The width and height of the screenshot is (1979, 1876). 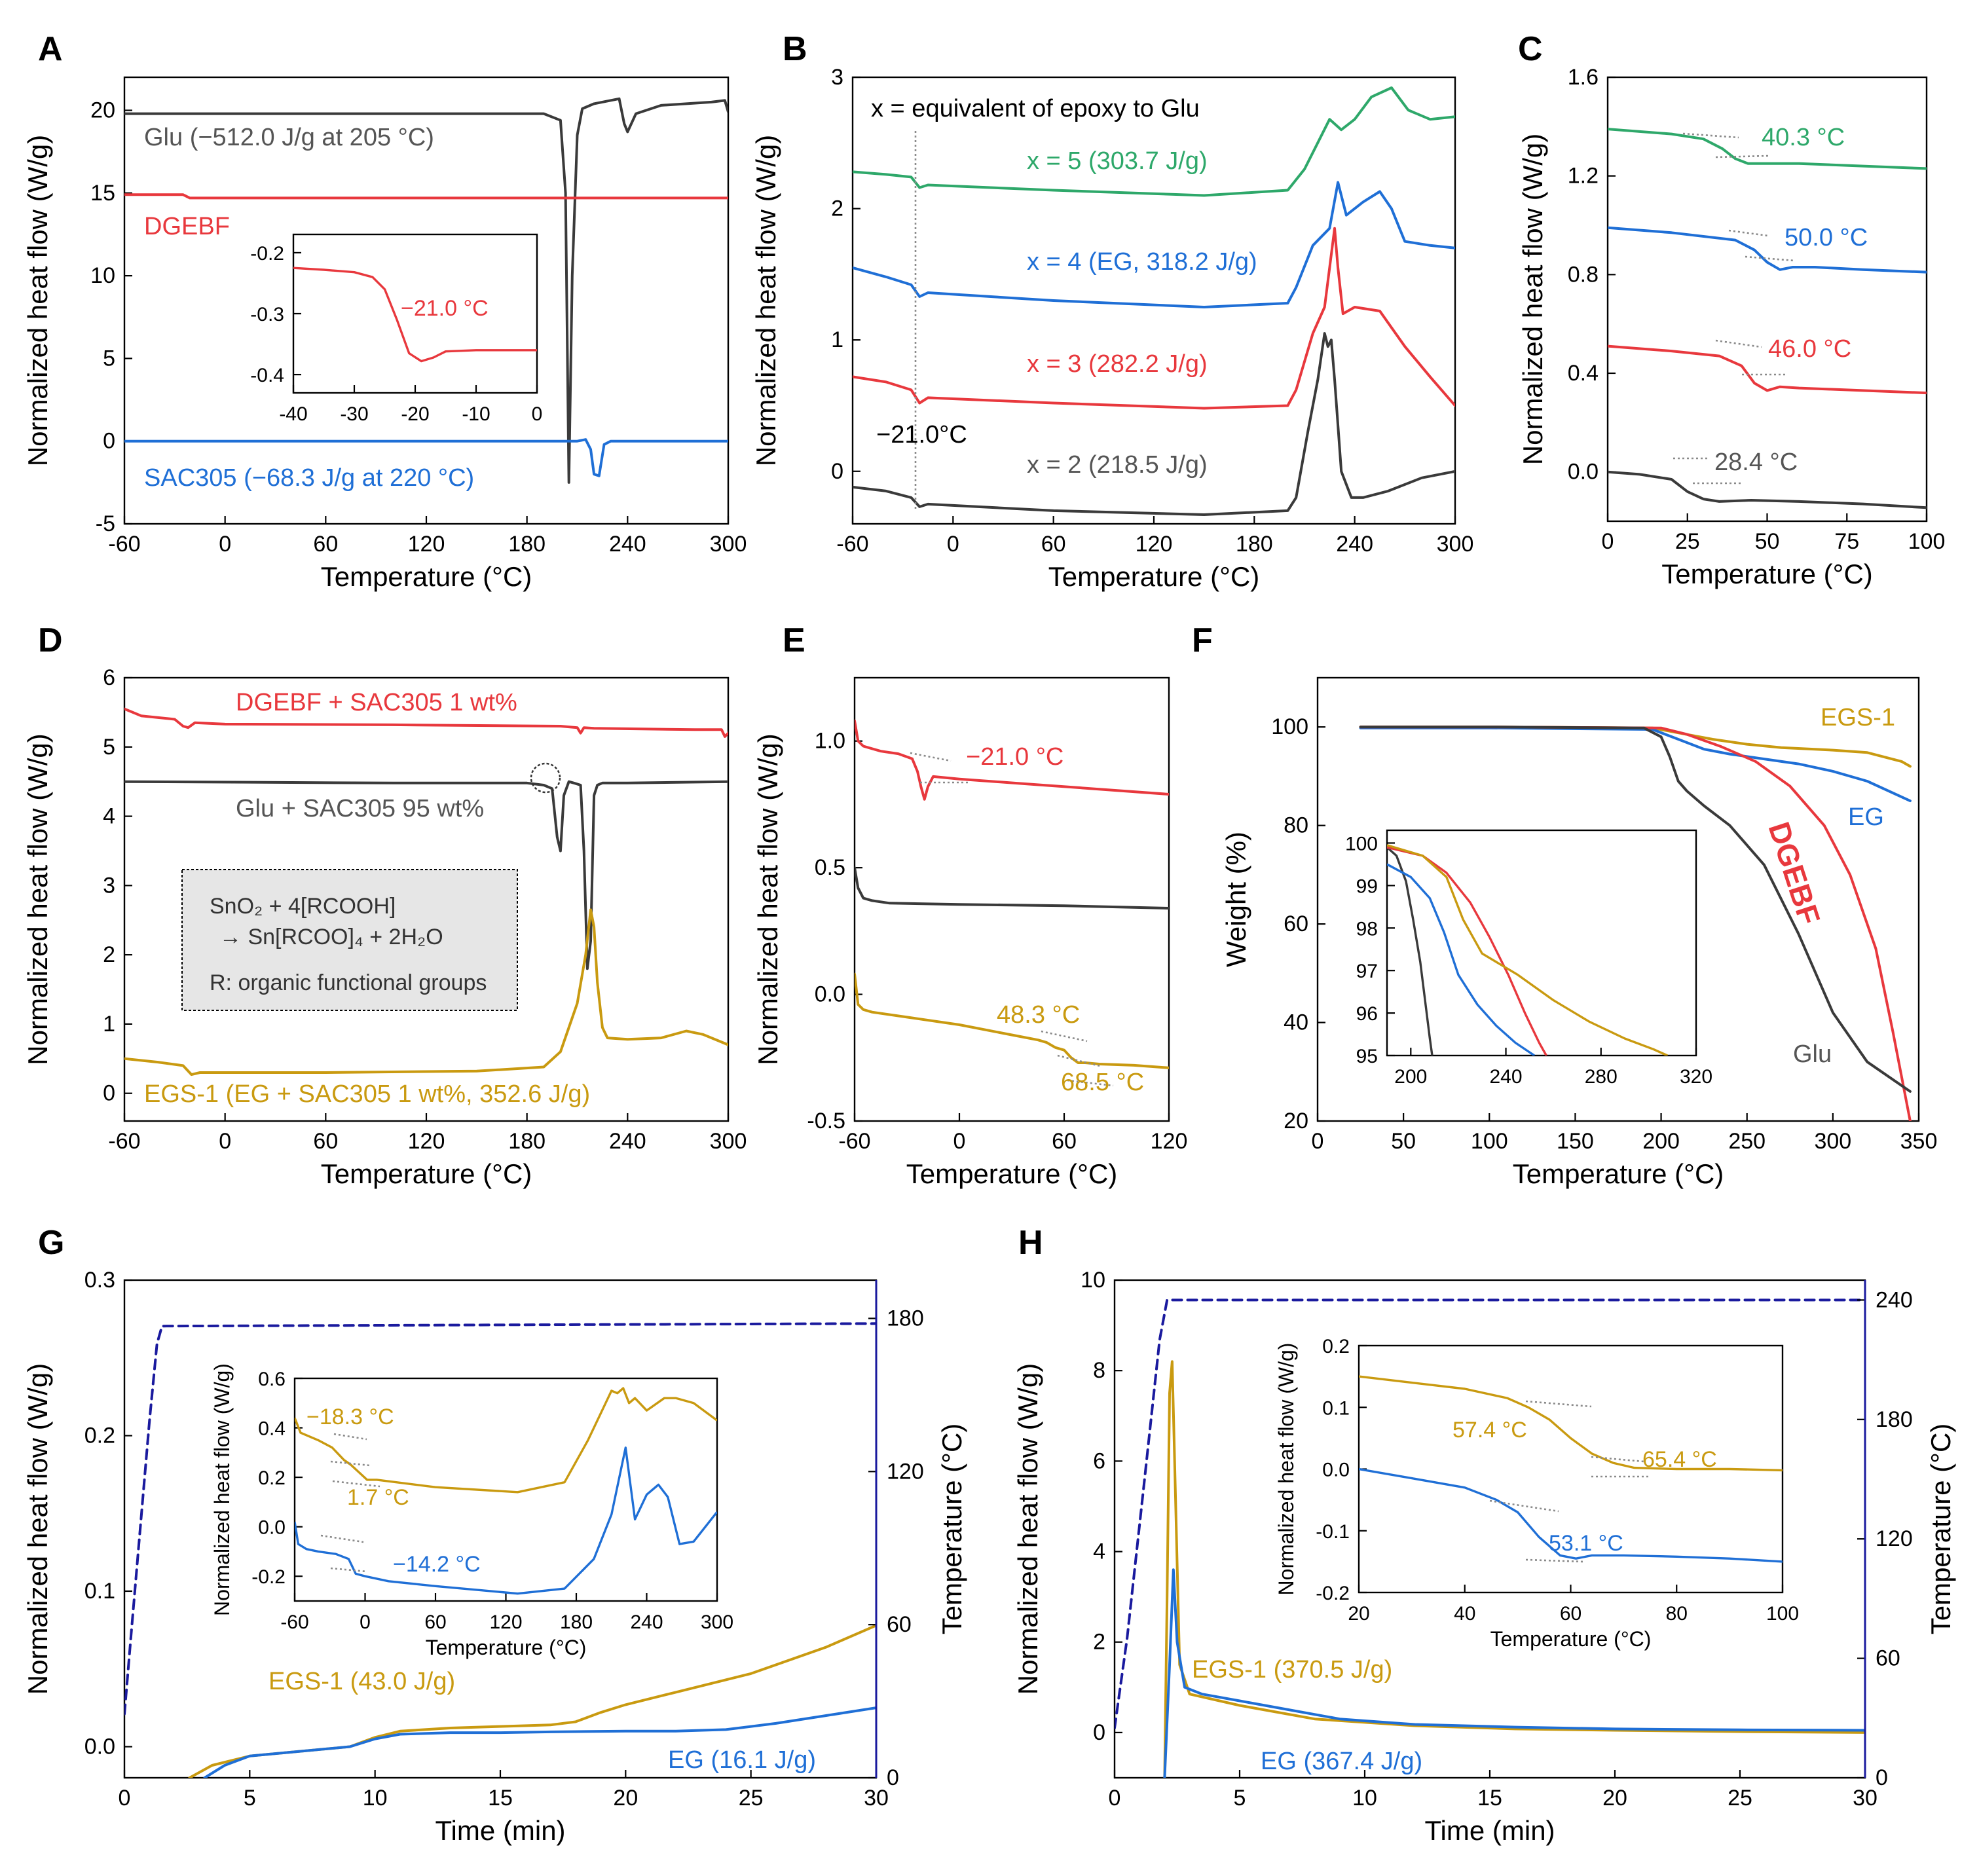 What do you see at coordinates (376, 703) in the screenshot?
I see `annotation-d-red: DGEBF + SAC305 1 wt%` at bounding box center [376, 703].